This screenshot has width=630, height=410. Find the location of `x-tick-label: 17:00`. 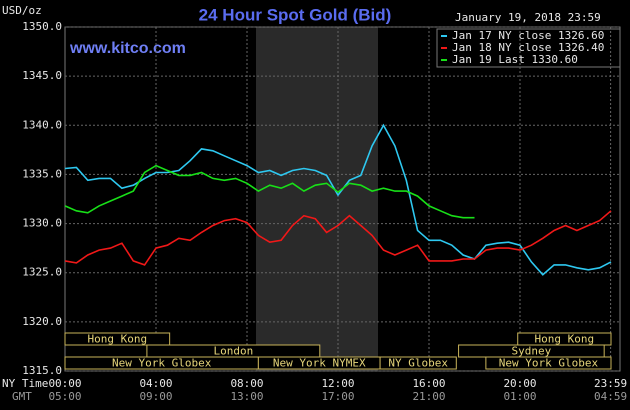

x-tick-label: 17:00 is located at coordinates (337, 396).